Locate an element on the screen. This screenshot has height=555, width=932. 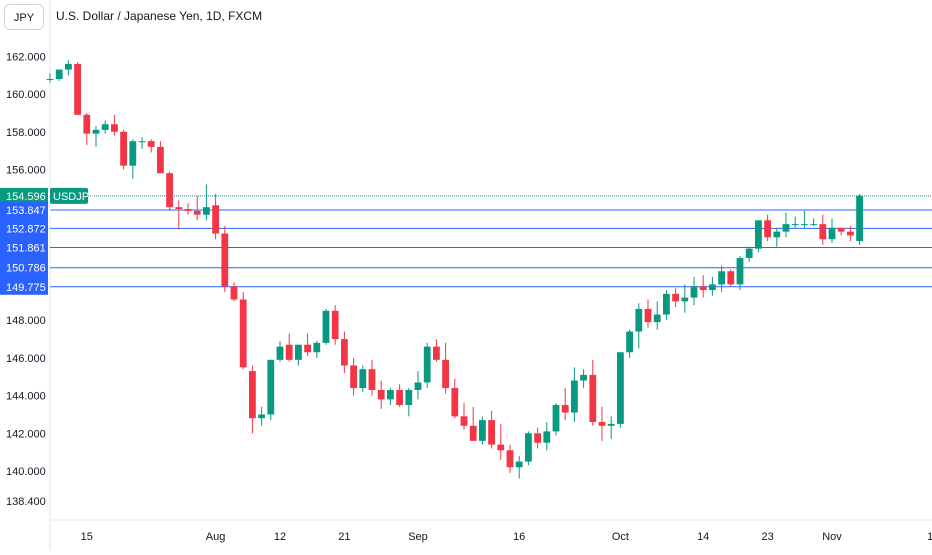
symbol-button: JPY is located at coordinates (24, 17).